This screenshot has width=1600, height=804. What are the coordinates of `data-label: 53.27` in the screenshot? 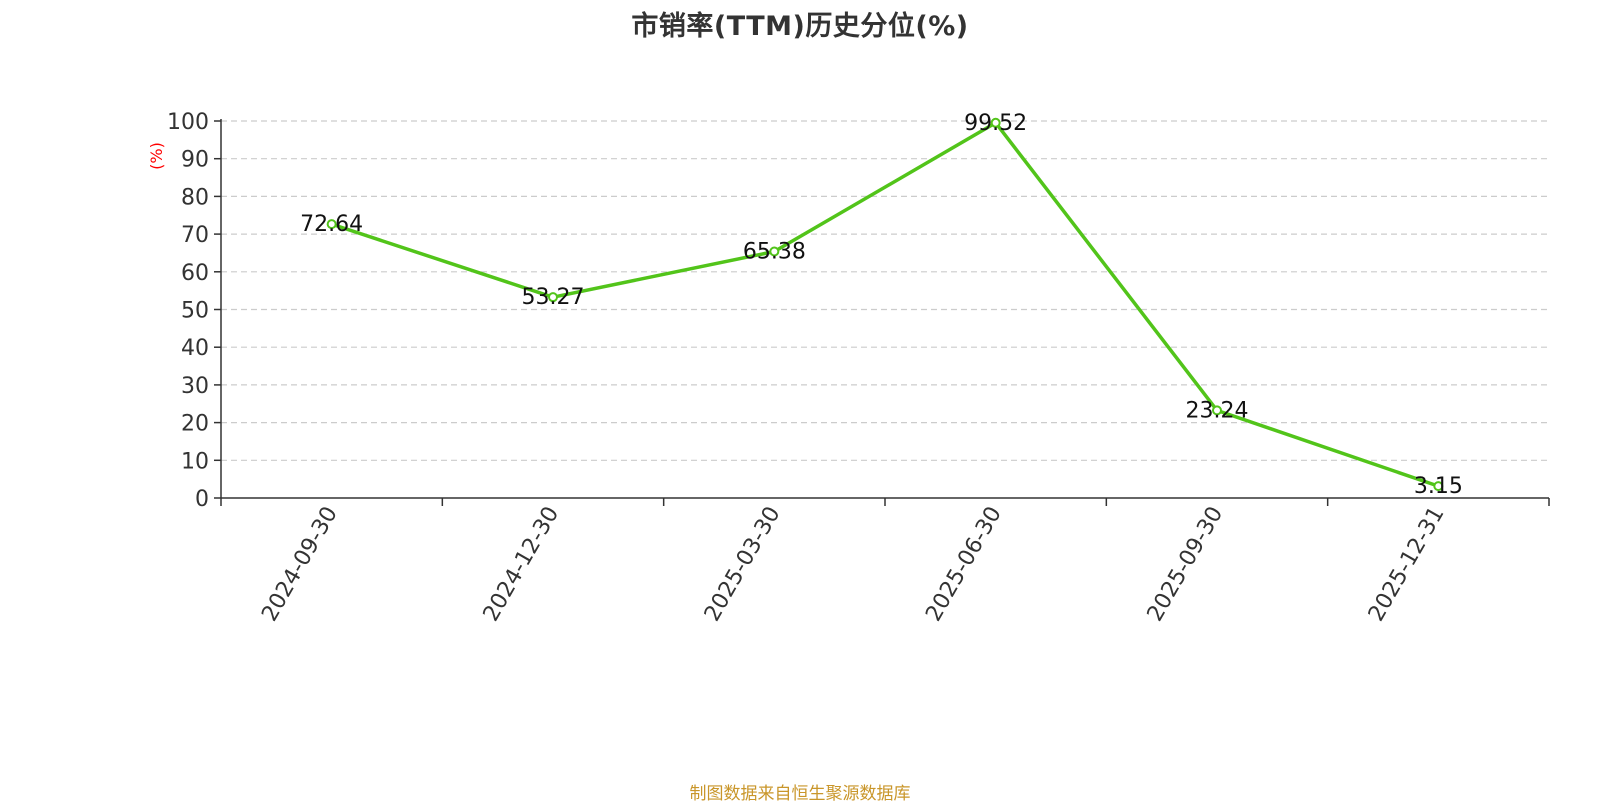 It's located at (553, 297).